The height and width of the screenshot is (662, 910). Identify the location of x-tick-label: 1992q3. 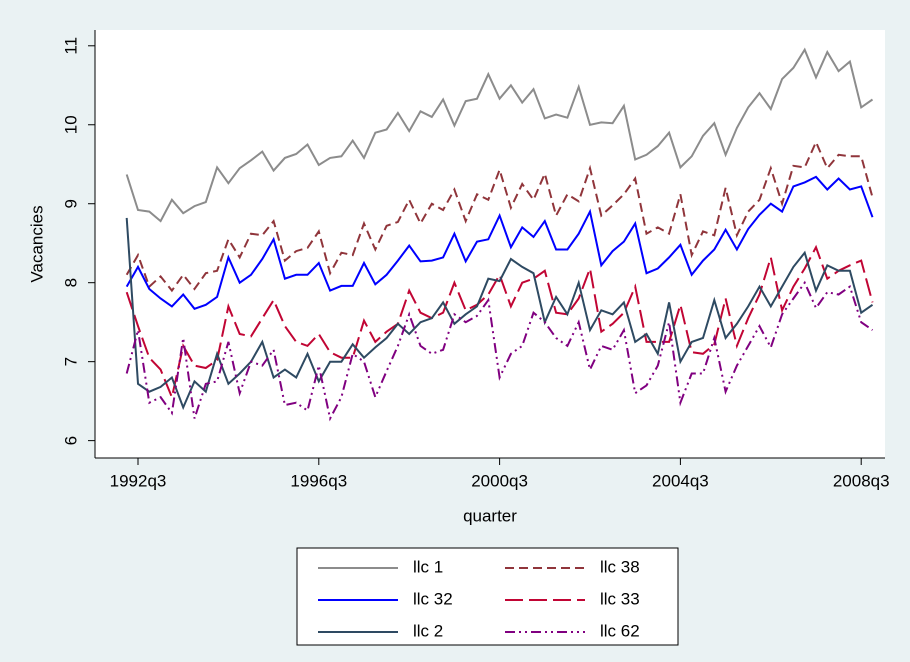
(138, 480).